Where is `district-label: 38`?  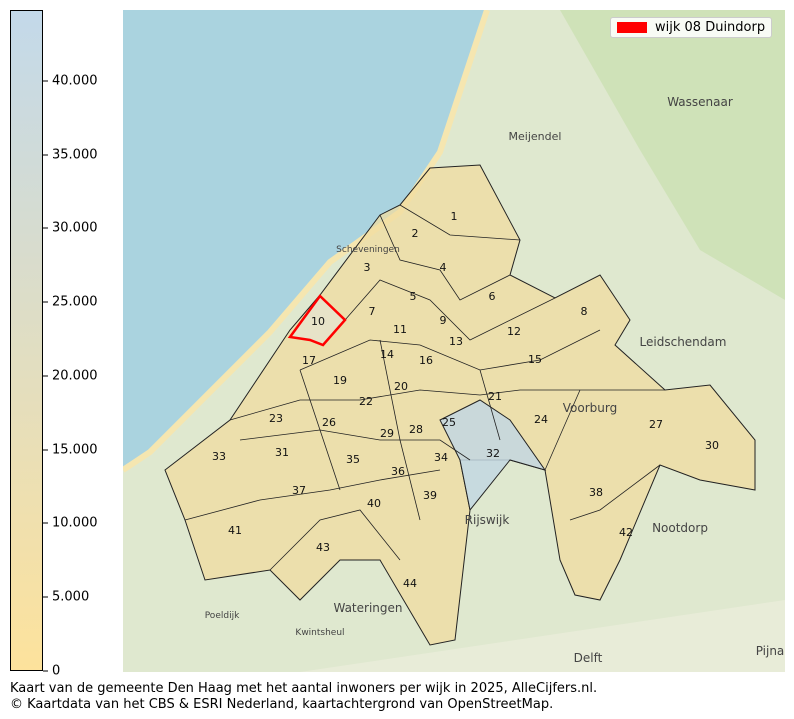 district-label: 38 is located at coordinates (596, 492).